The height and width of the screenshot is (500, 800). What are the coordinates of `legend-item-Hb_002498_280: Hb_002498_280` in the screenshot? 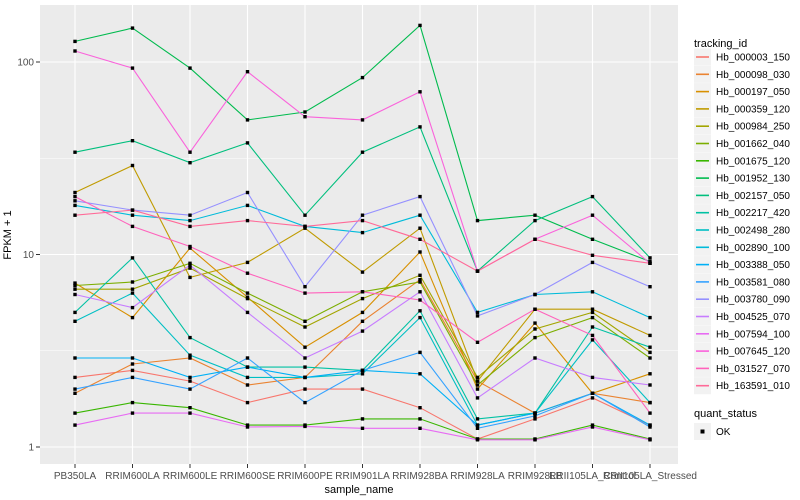 It's located at (742, 230).